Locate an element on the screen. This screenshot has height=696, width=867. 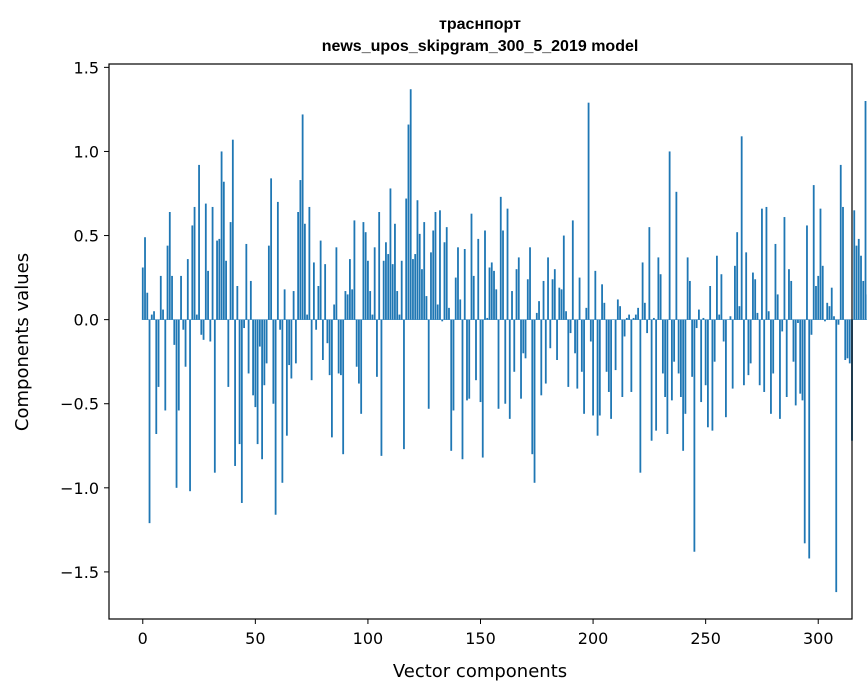
y-axis-ticks: 1.5 1.0 0.5 0.0 −0.5 −1.0 −1.5 is located at coordinates (84, 320).